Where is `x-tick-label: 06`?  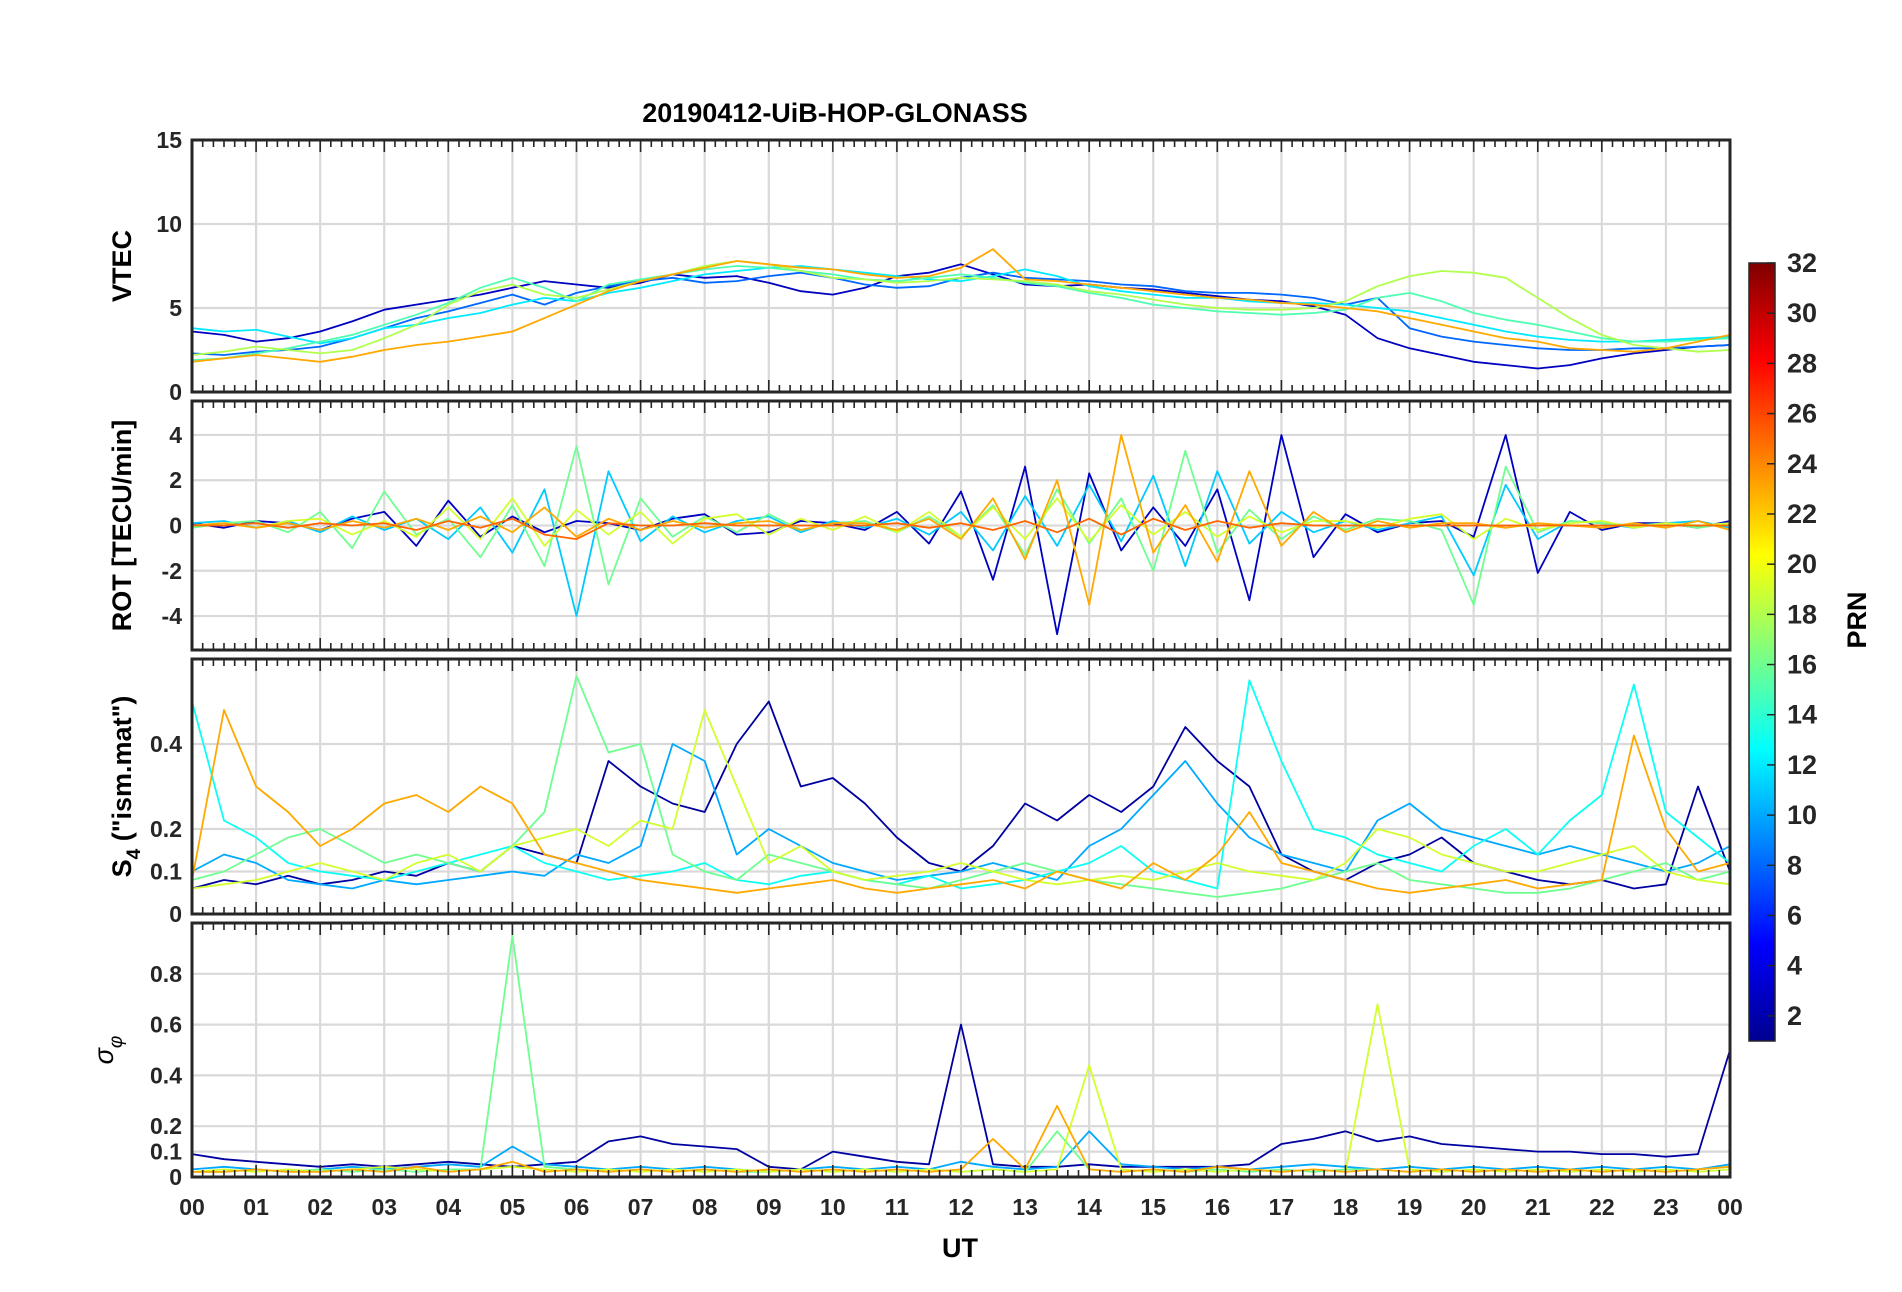 x-tick-label: 06 is located at coordinates (577, 1207).